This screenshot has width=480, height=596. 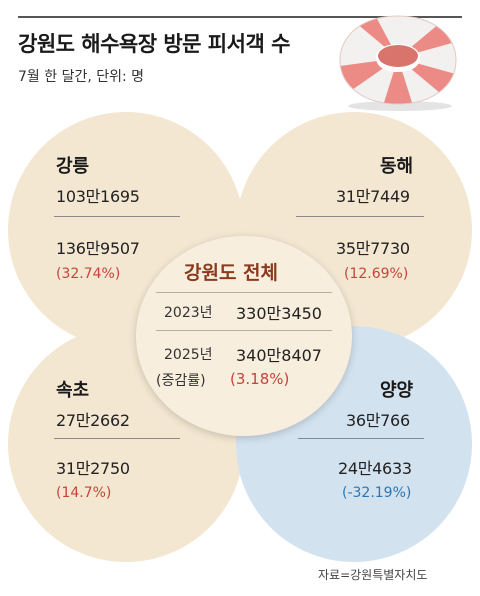 I want to click on total-title: 강원도 전체, so click(x=231, y=273).